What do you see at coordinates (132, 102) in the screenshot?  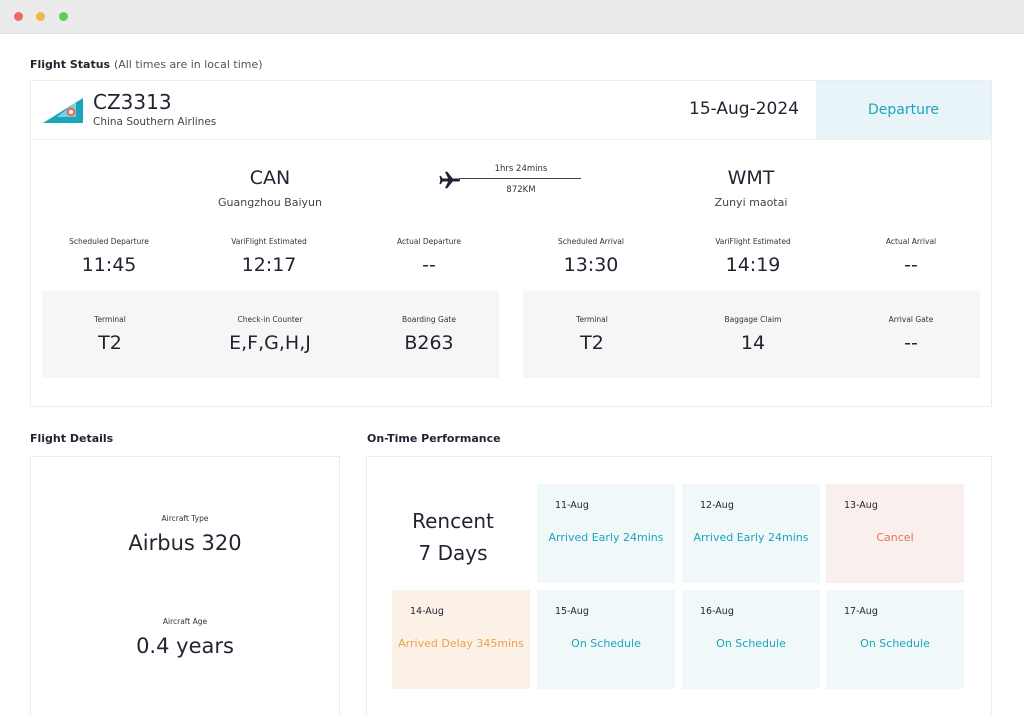 I see `flight-number: CZ3313` at bounding box center [132, 102].